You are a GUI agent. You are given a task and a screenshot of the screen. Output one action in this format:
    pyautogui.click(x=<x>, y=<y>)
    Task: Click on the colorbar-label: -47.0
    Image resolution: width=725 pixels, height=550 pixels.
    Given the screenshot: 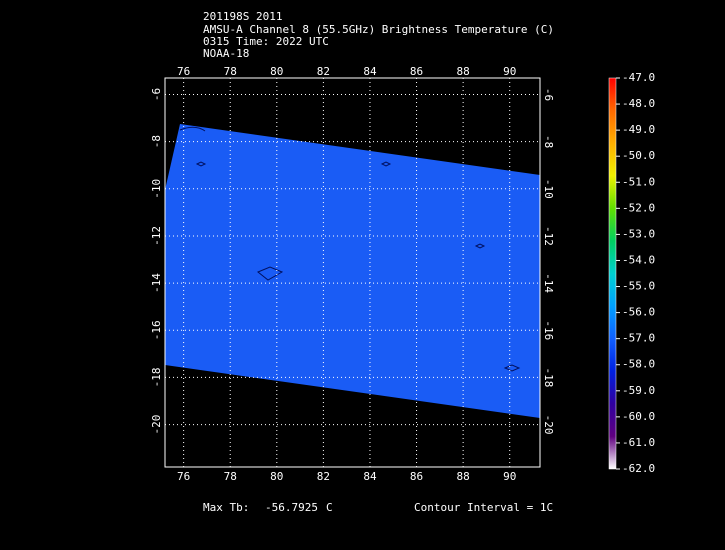 What is the action you would take?
    pyautogui.click(x=638, y=77)
    